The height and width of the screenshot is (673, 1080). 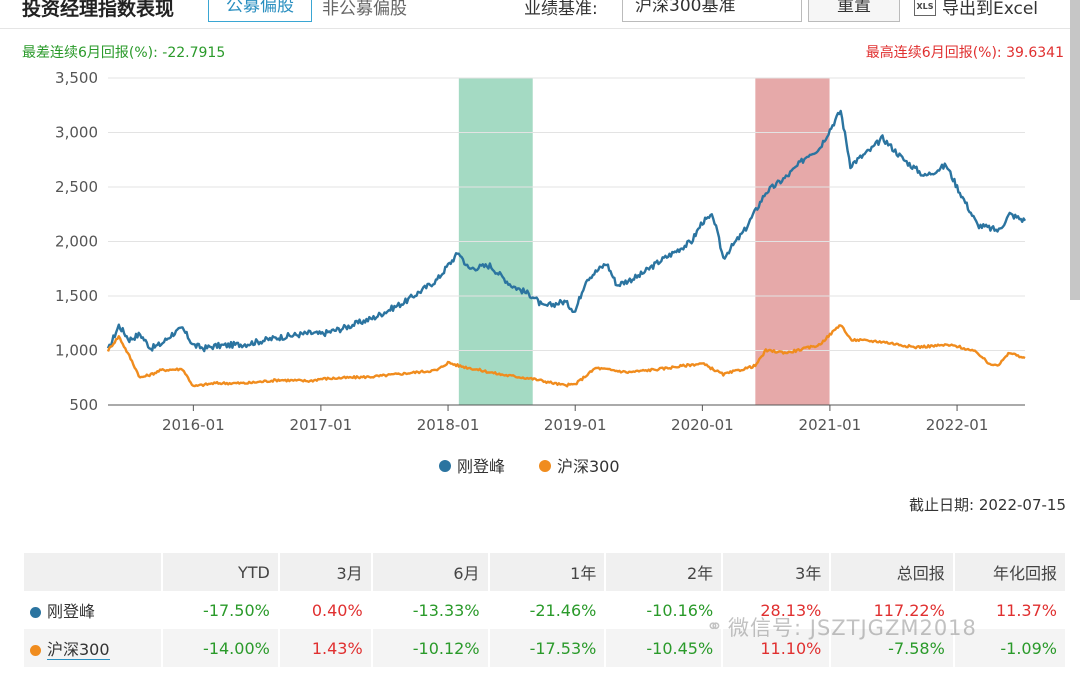 What do you see at coordinates (575, 425) in the screenshot?
I see `x-tick-label: 2019-01` at bounding box center [575, 425].